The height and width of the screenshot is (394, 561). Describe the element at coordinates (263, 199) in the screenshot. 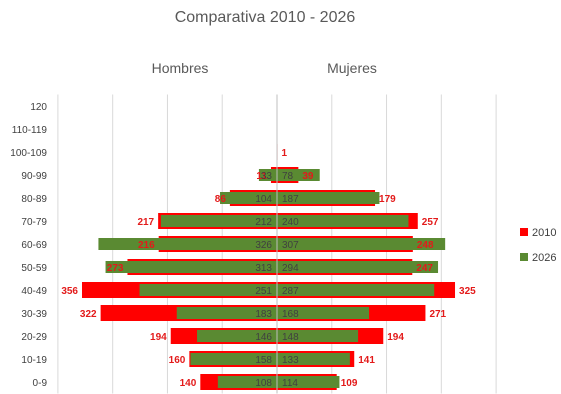

I see `data-label-2026-hombres: 104` at that location.